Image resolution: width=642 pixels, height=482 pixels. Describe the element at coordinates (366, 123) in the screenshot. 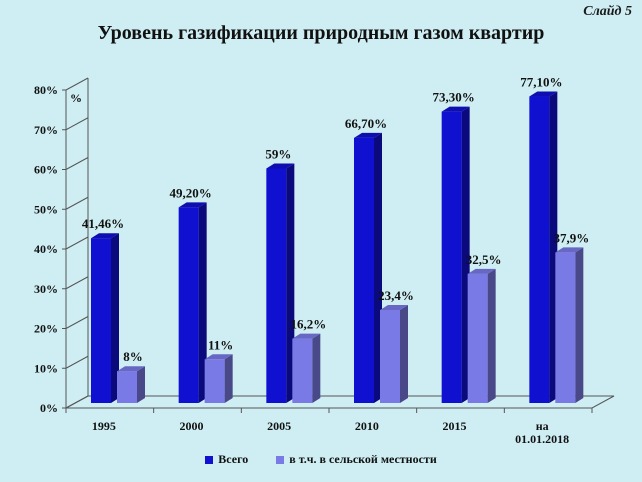

I see `data-label-total: 66,70%` at that location.